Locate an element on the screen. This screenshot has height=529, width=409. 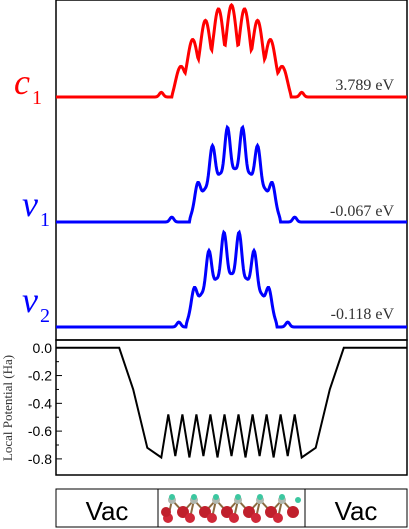
energy-label-c1: 3.789 eV is located at coordinates (364, 85).